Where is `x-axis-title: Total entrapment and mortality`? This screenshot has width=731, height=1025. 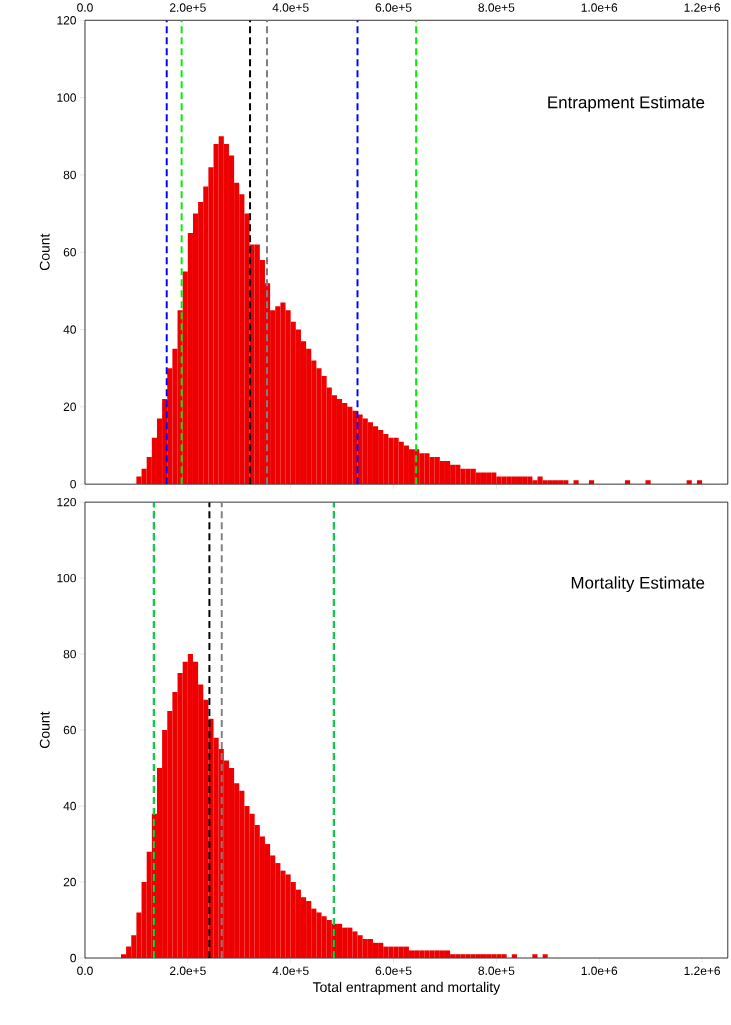
x-axis-title: Total entrapment and mortality is located at coordinates (407, 988).